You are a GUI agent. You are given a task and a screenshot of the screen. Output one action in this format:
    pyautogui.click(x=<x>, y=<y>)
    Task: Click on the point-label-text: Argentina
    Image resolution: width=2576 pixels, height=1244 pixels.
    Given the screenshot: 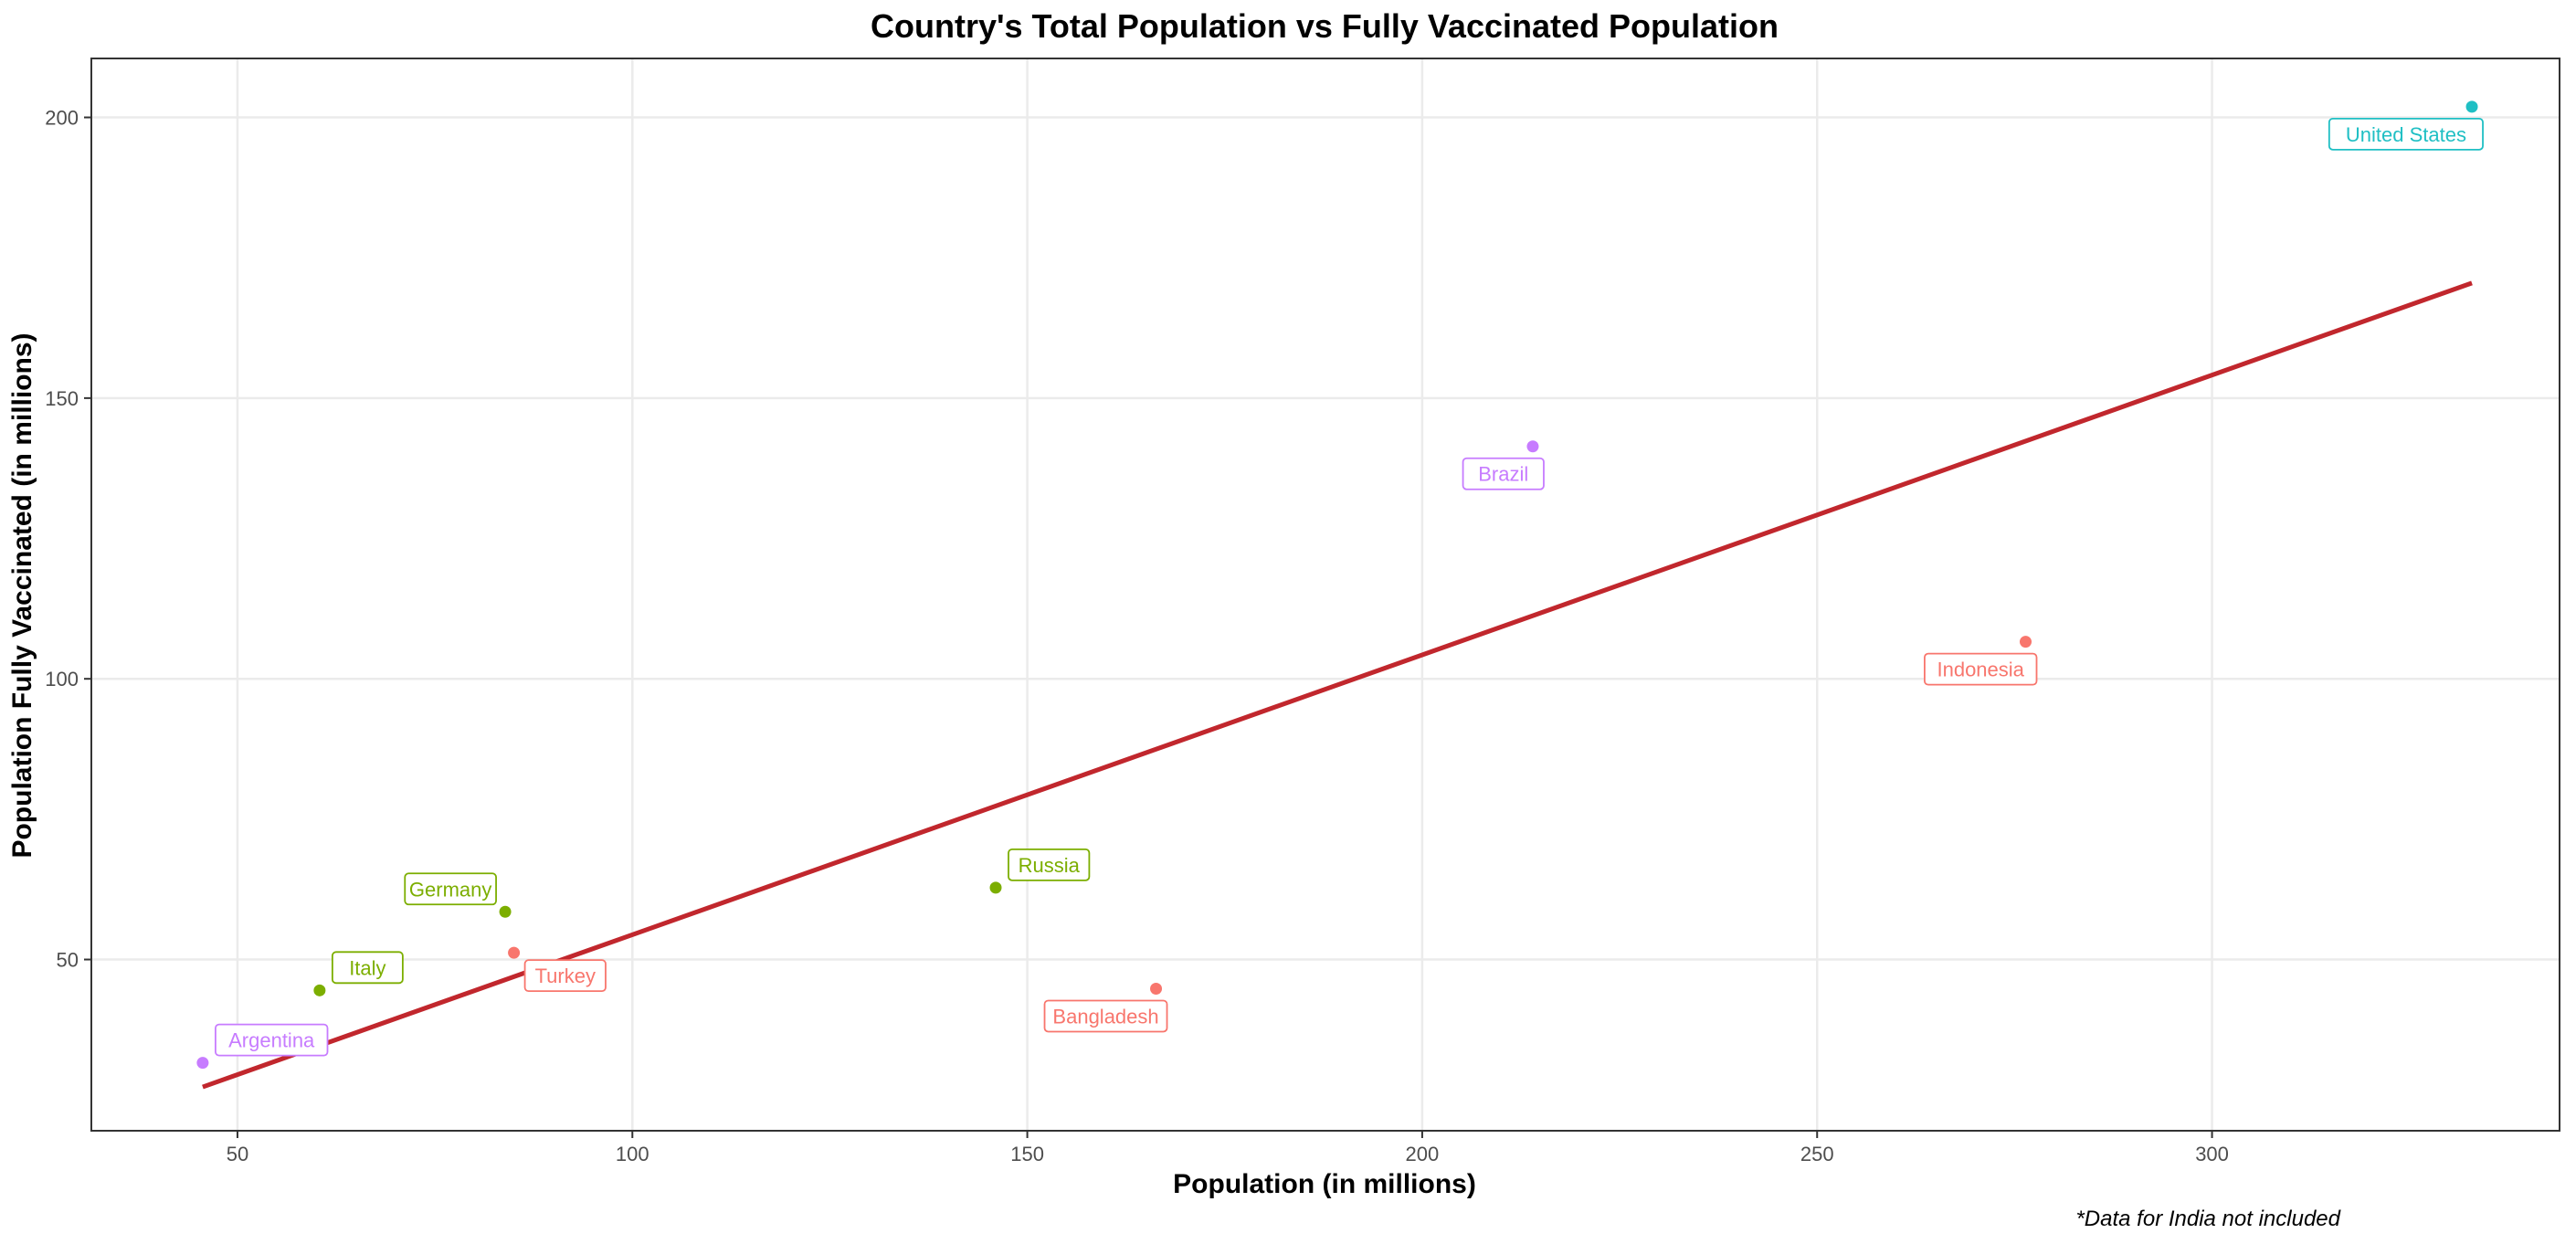 What is the action you would take?
    pyautogui.click(x=271, y=1041)
    